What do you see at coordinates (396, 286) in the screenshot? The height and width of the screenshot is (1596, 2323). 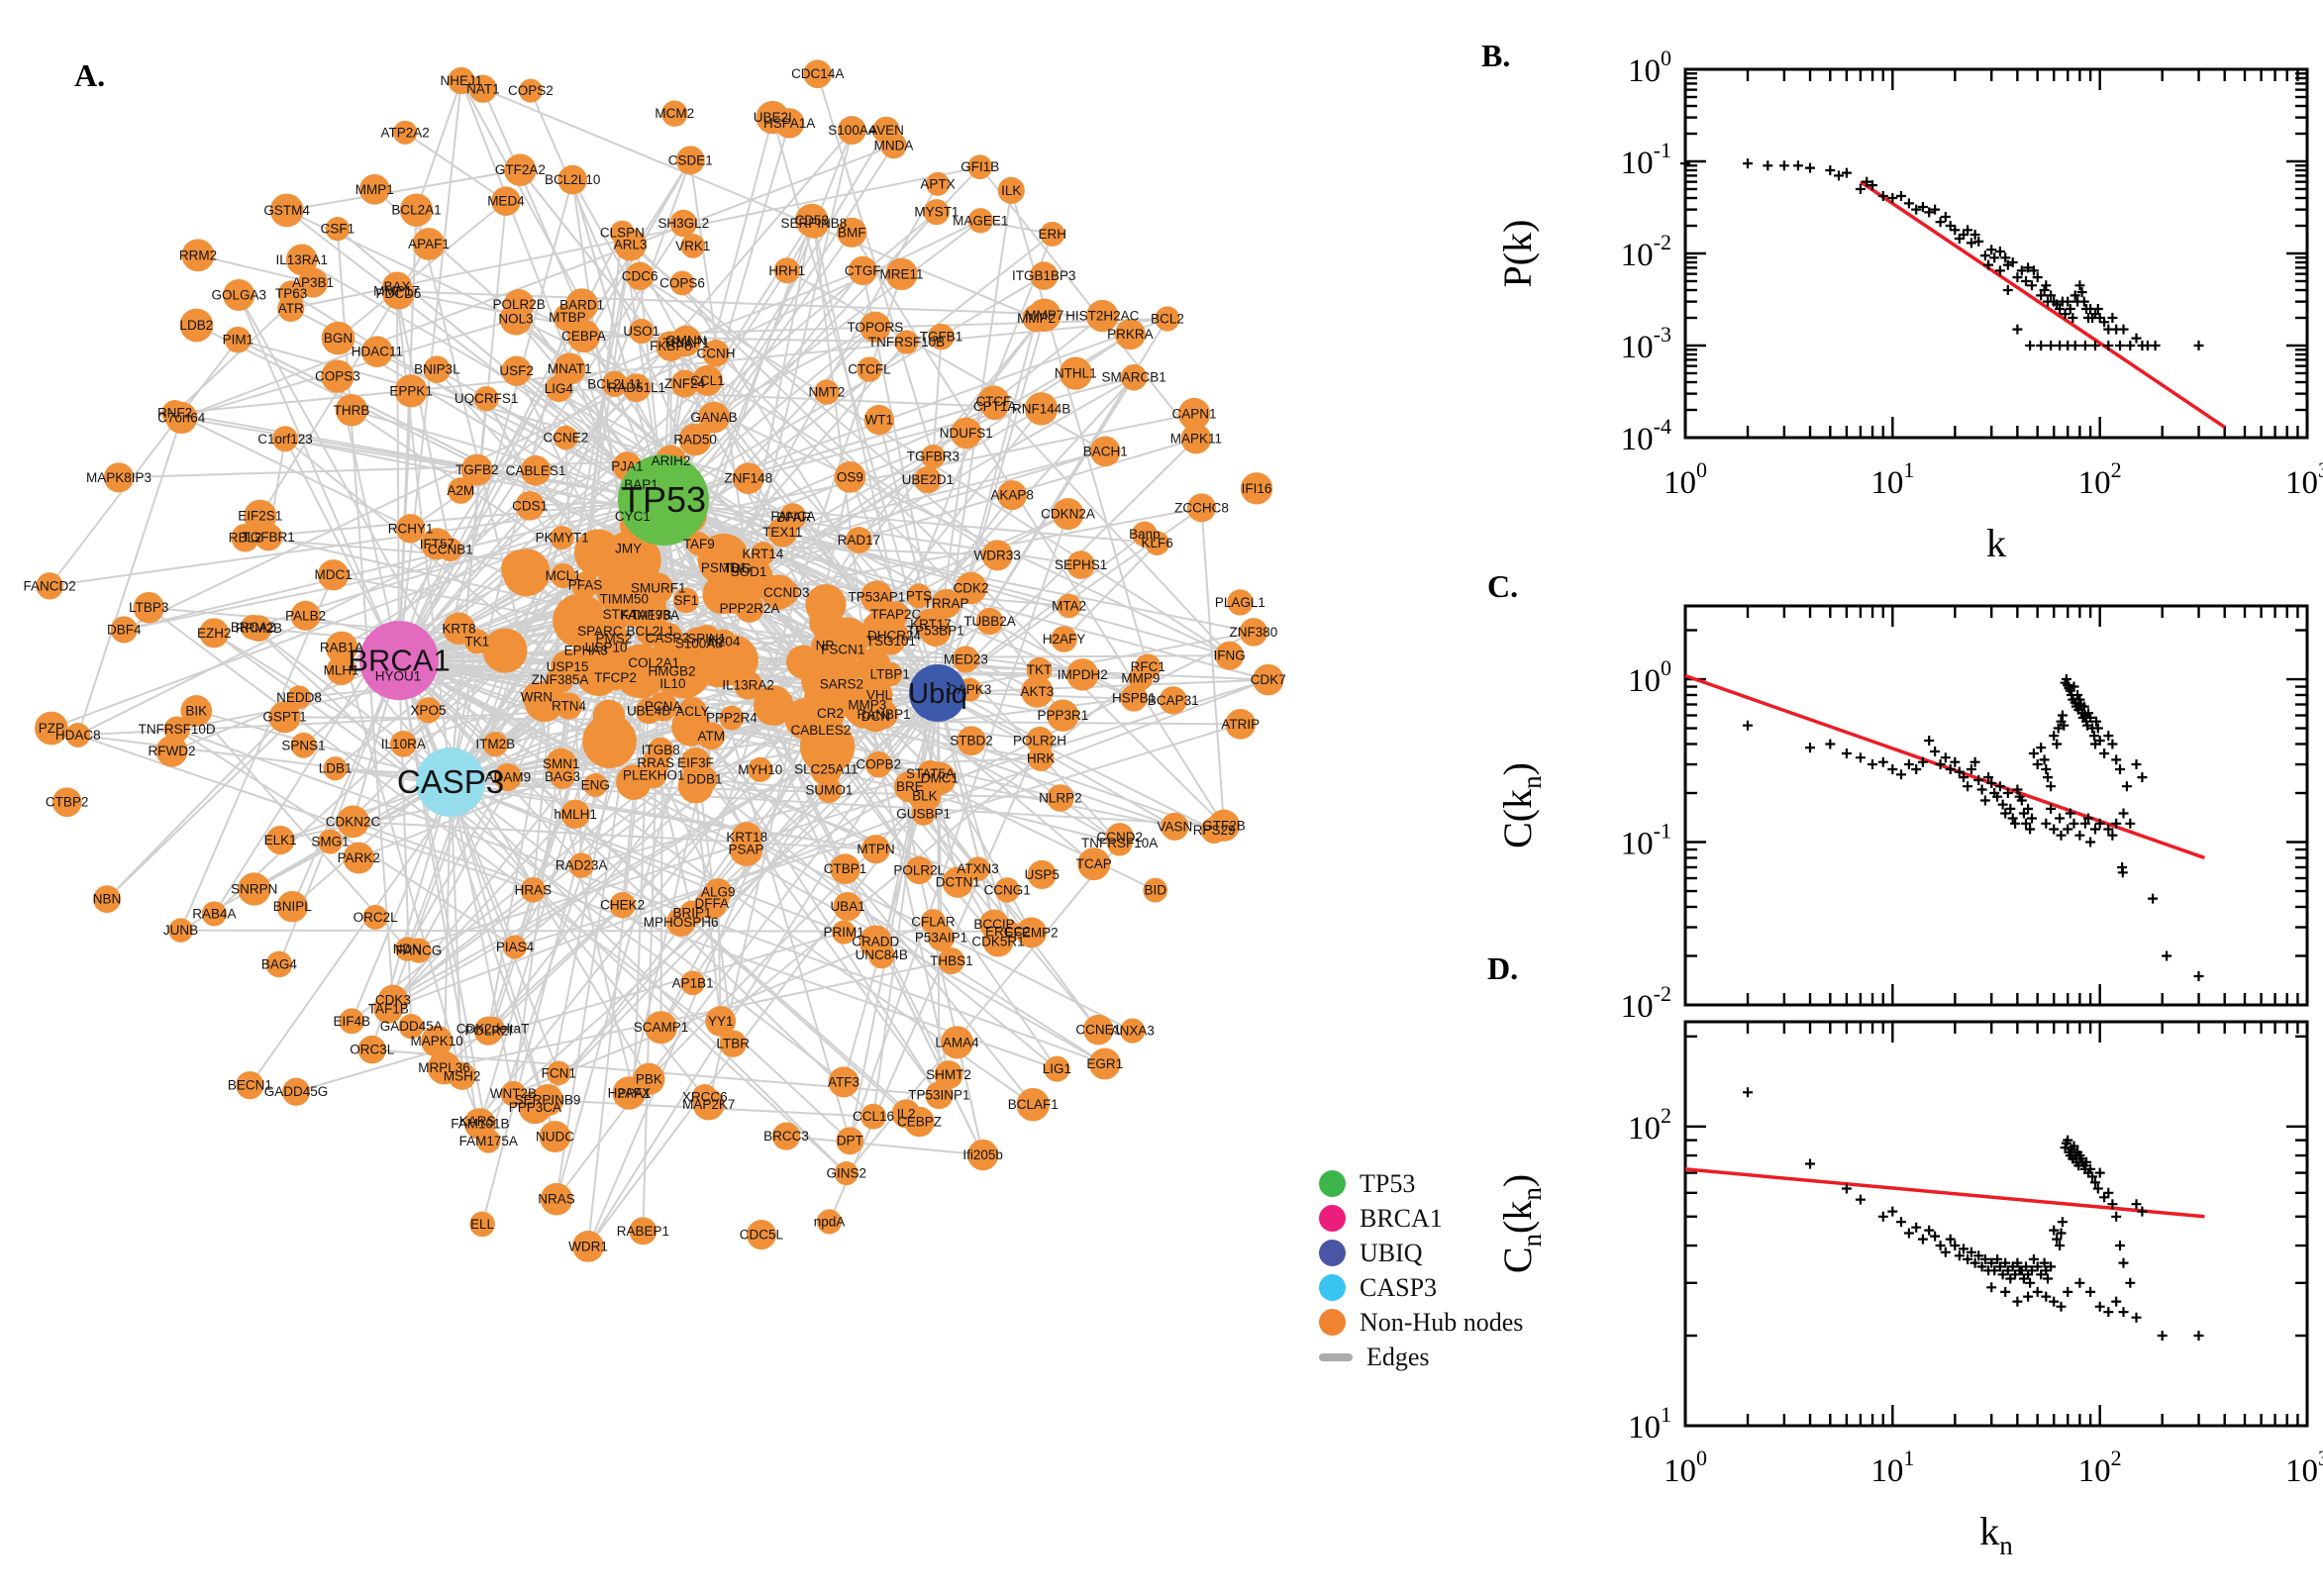 I see `node-label: BAX` at bounding box center [396, 286].